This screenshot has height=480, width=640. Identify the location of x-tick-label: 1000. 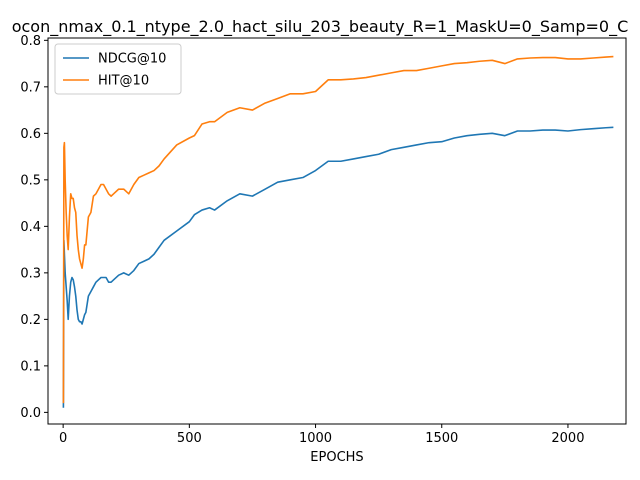
(315, 438).